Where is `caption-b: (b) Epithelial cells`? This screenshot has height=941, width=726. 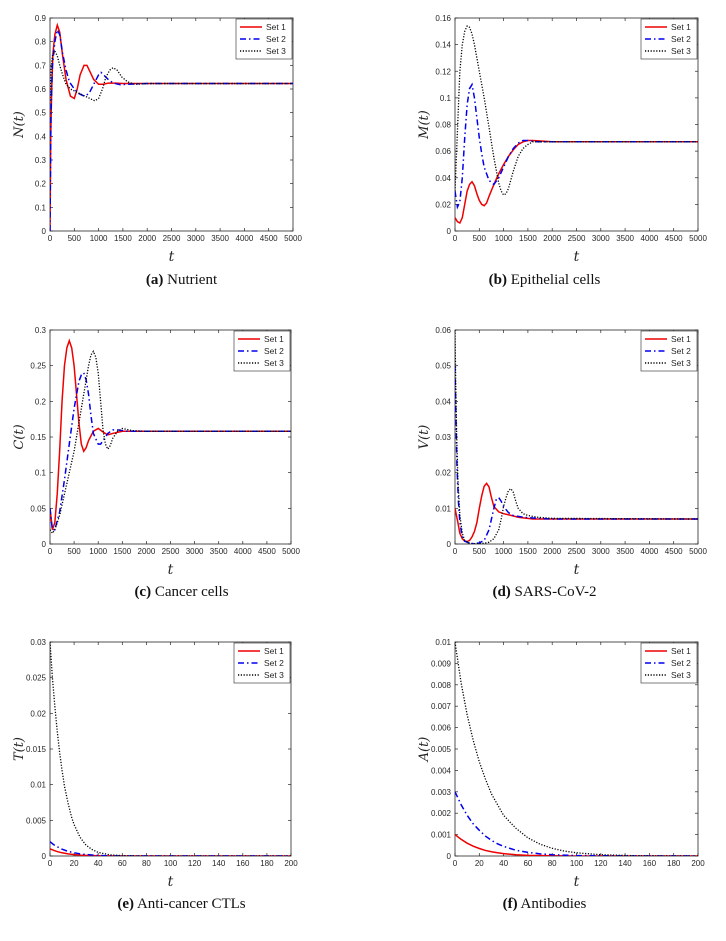
caption-b: (b) Epithelial cells is located at coordinates (544, 280).